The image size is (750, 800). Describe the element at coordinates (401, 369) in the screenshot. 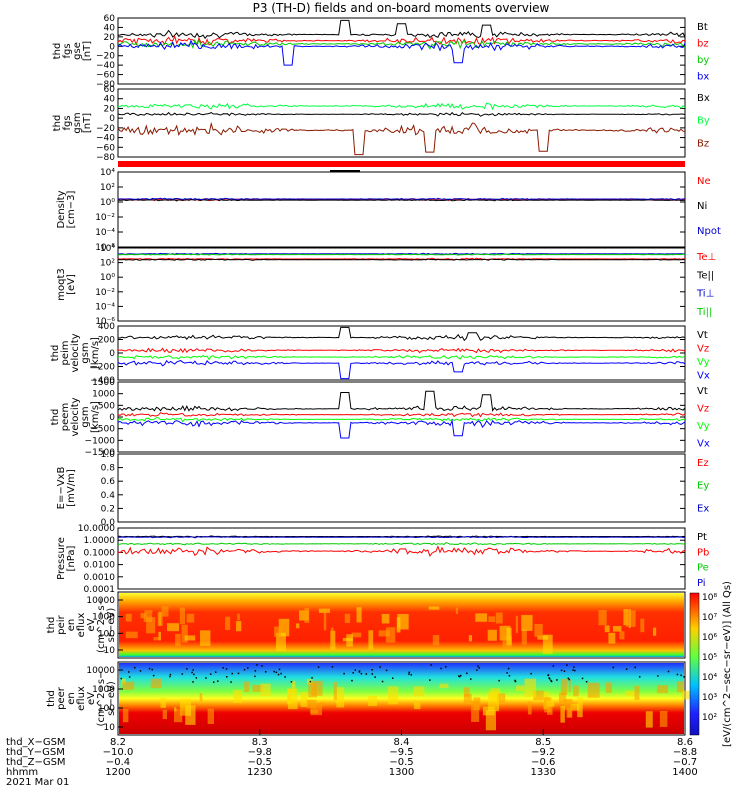

I see `series-line-peim_velocity` at that location.